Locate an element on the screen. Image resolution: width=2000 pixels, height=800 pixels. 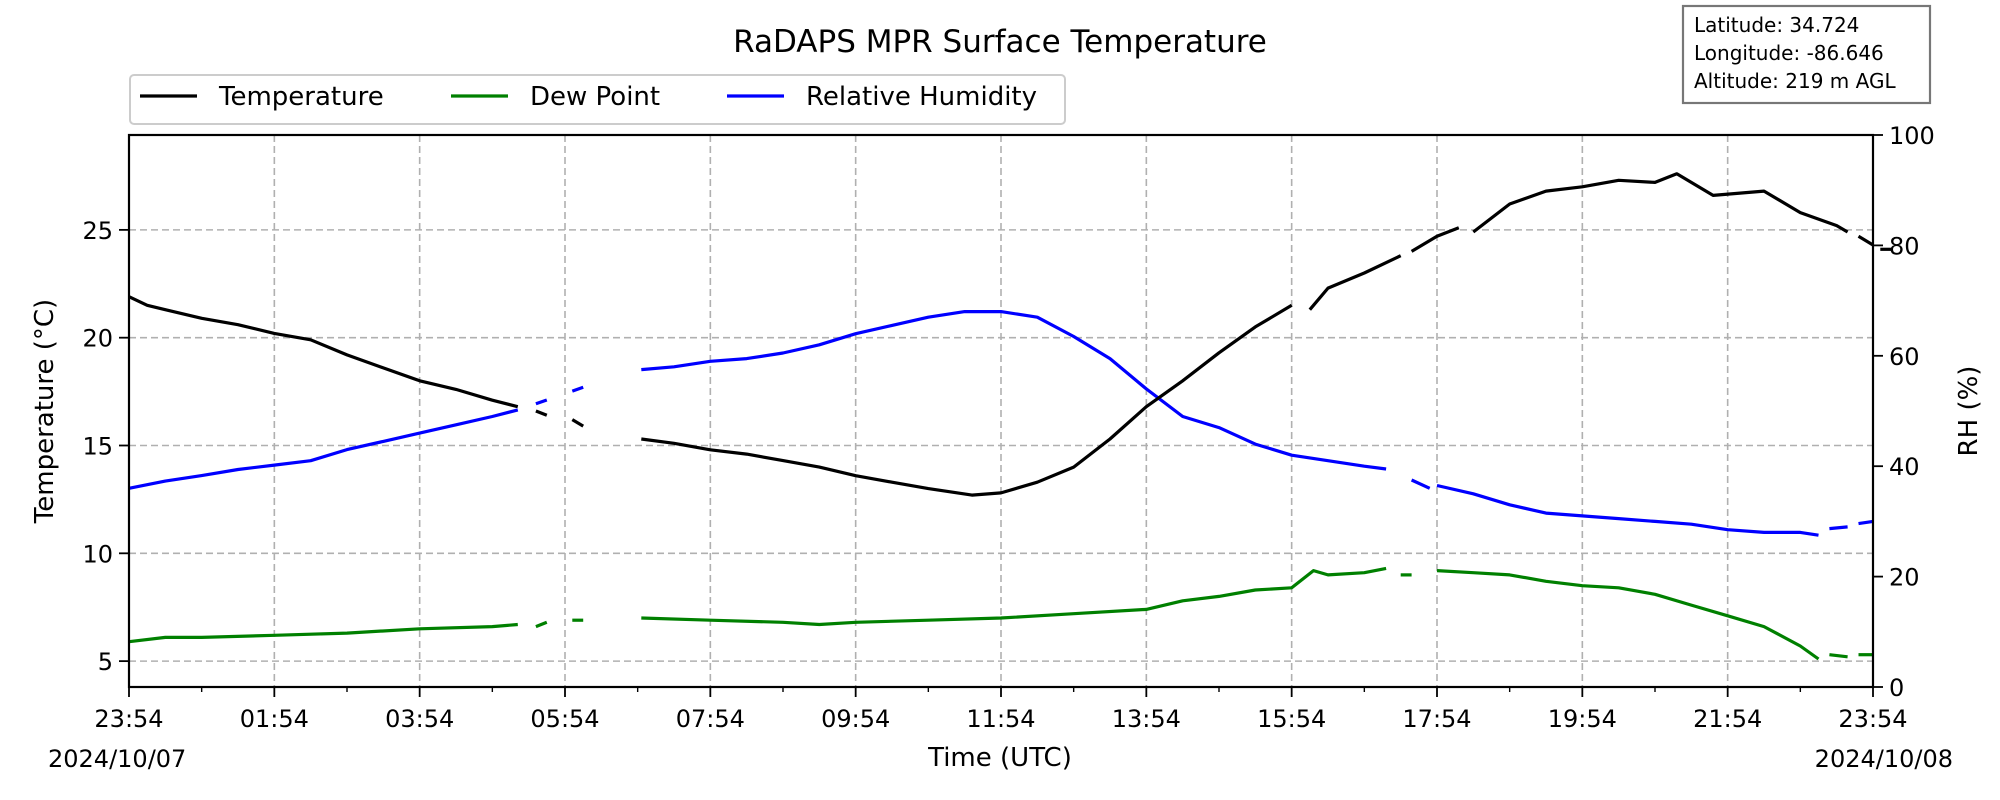
right-y-axis: 0 20 40 60 80 100 is located at coordinates (1904, 412).